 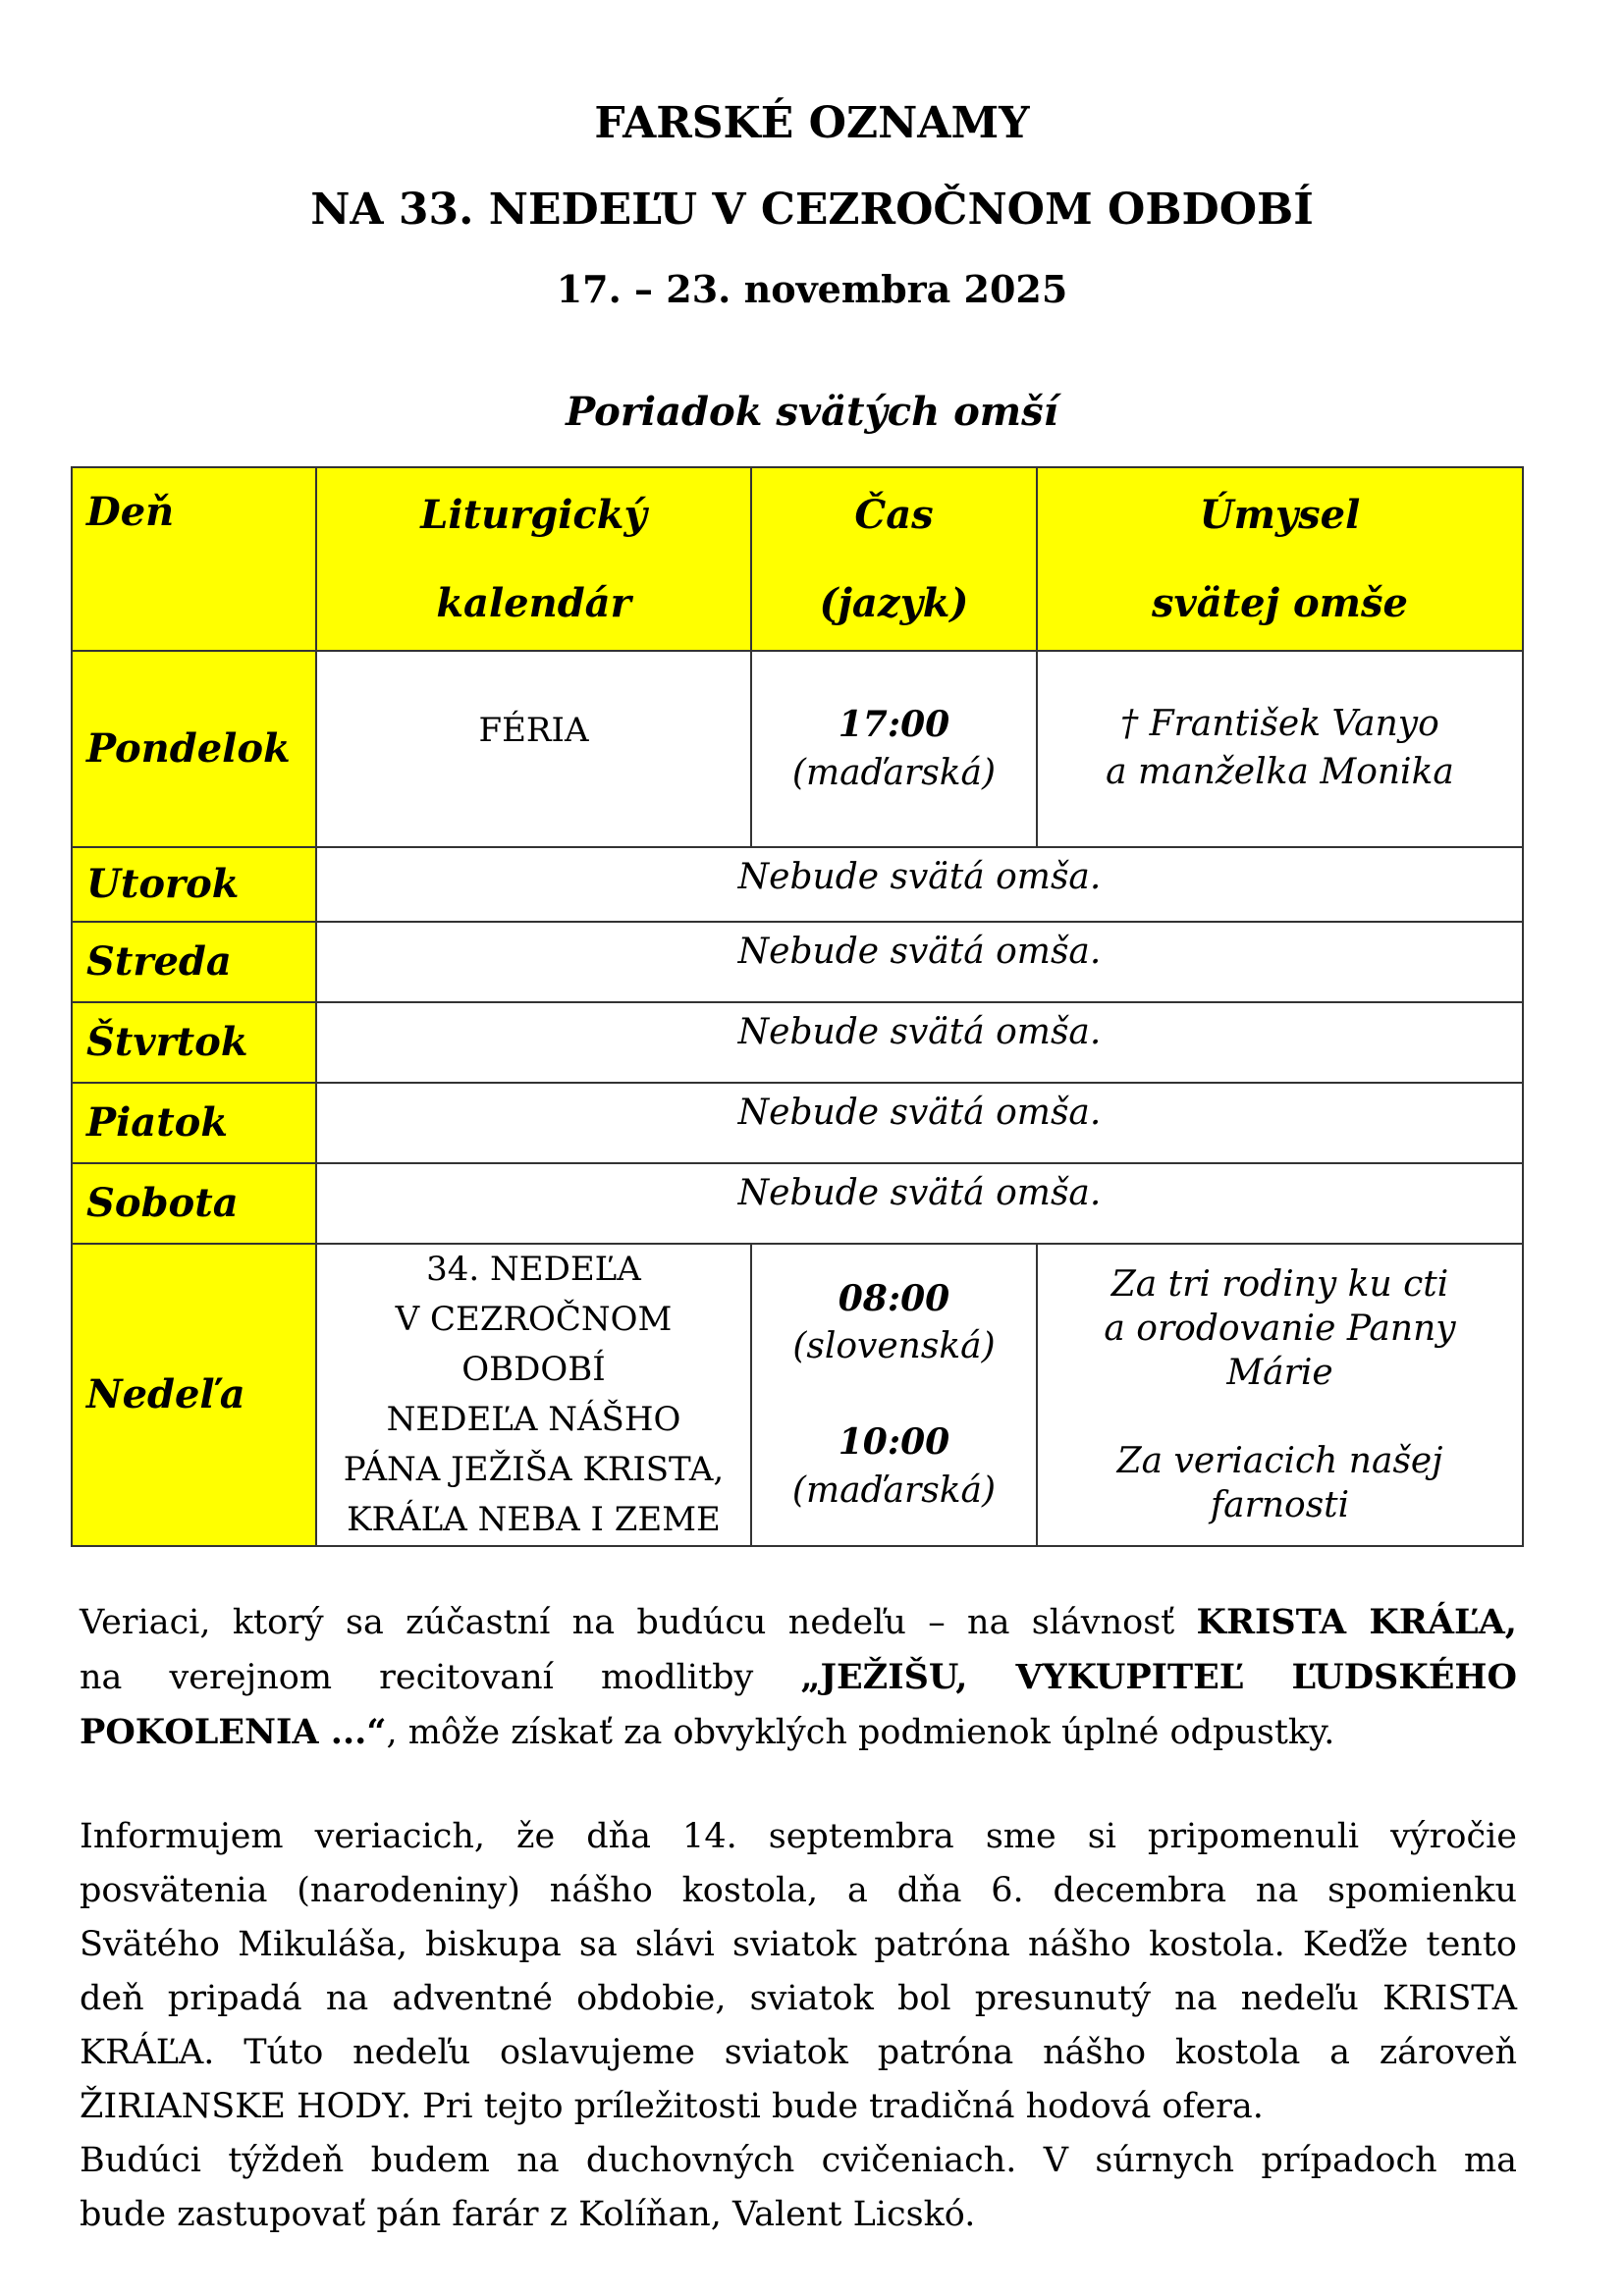 I want to click on day-cell: Utorok, so click(x=194, y=884).